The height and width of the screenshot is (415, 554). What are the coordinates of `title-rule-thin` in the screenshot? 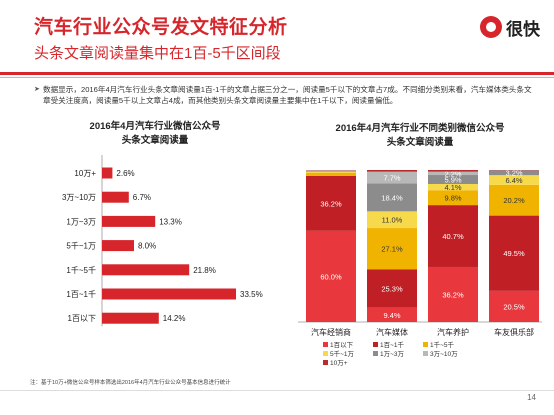 It's located at (277, 77).